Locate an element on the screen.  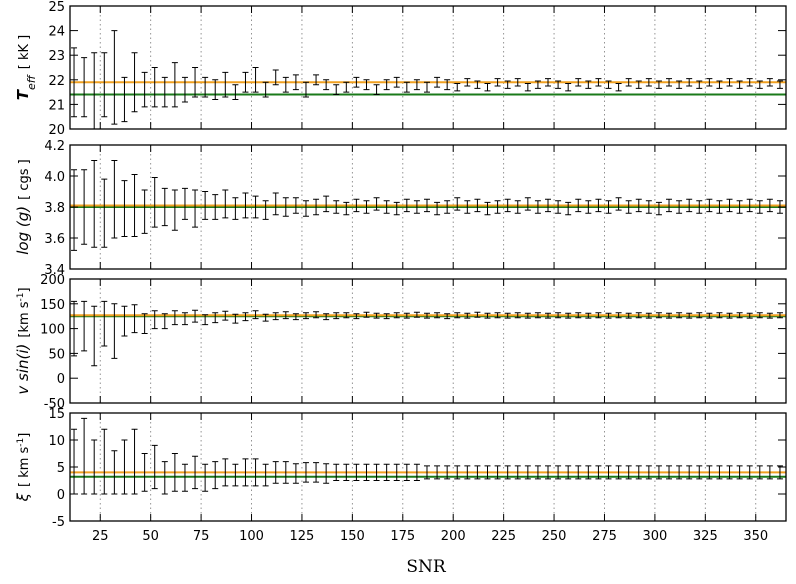
y-axis-label-xi: ξ[ km s-1] is located at coordinates (23, 468).